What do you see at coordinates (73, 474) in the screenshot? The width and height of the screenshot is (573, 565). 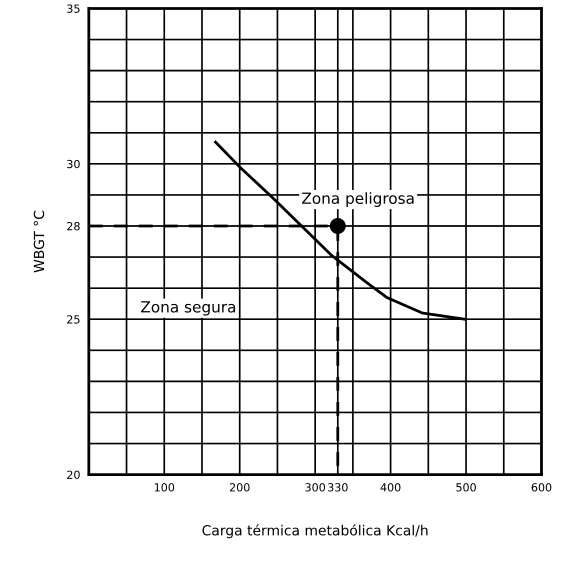 I see `y-tick-label: 20` at bounding box center [73, 474].